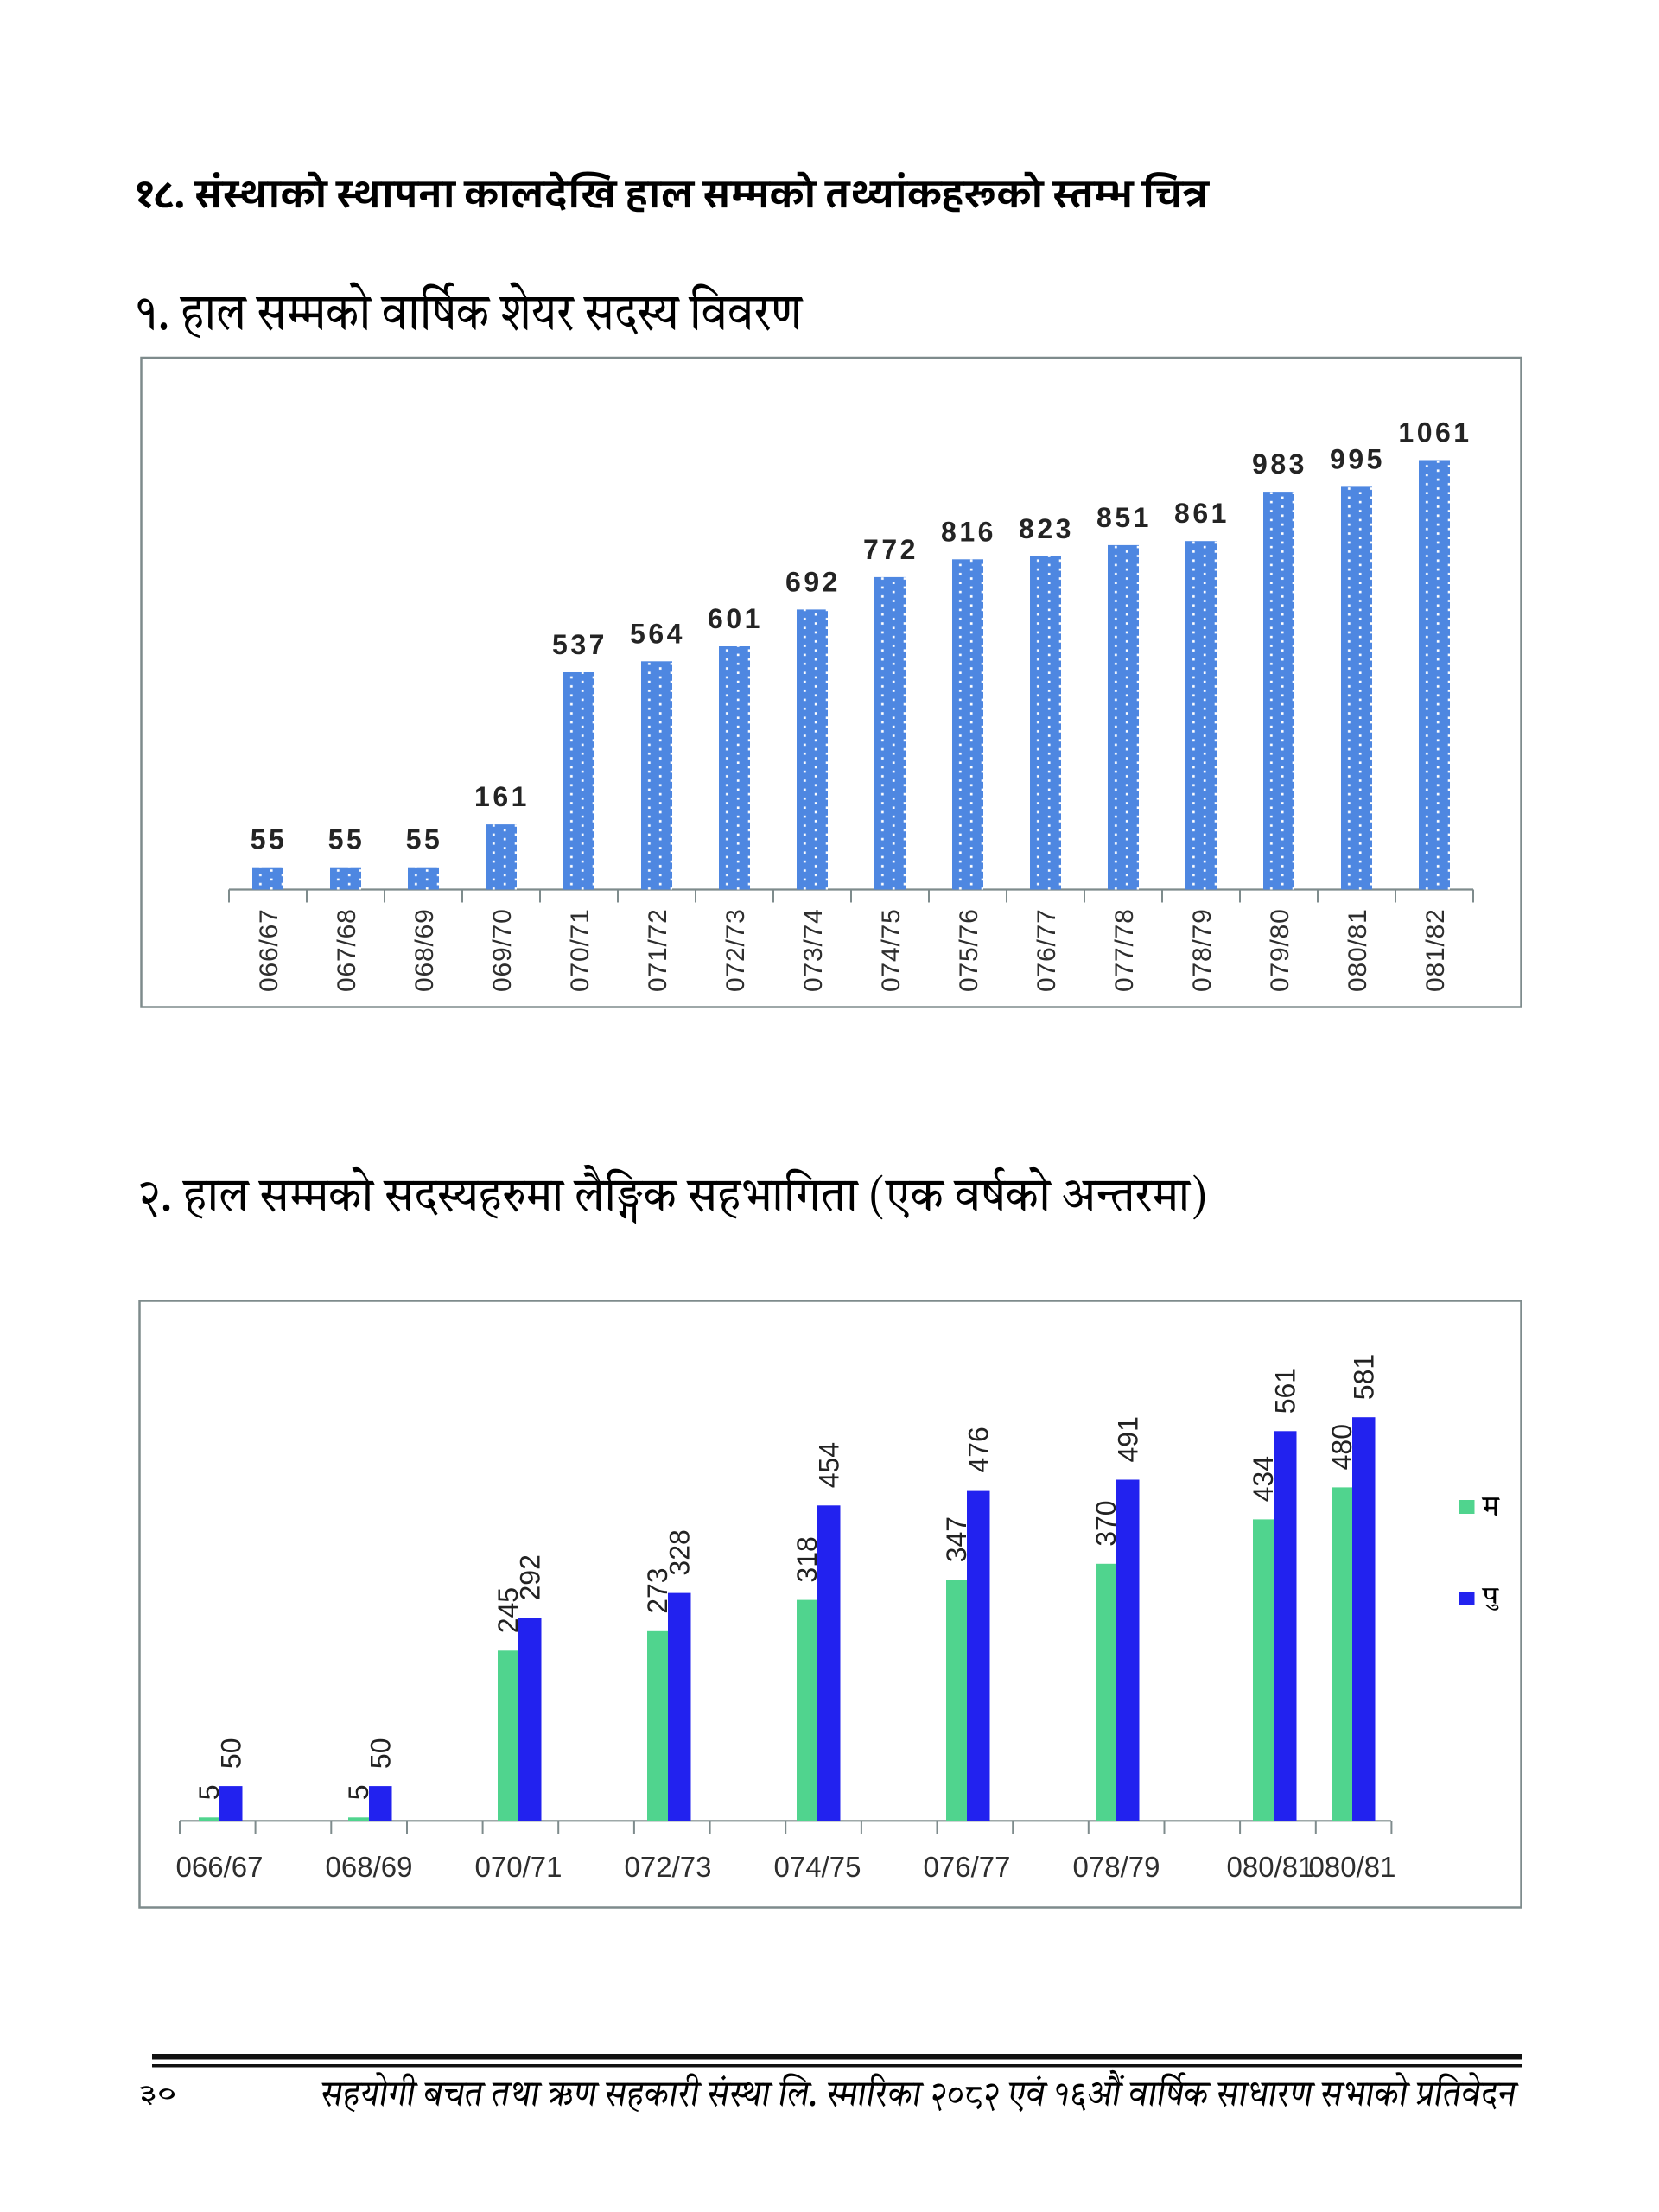  What do you see at coordinates (658, 950) in the screenshot?
I see `svg-text: 071/72` at bounding box center [658, 950].